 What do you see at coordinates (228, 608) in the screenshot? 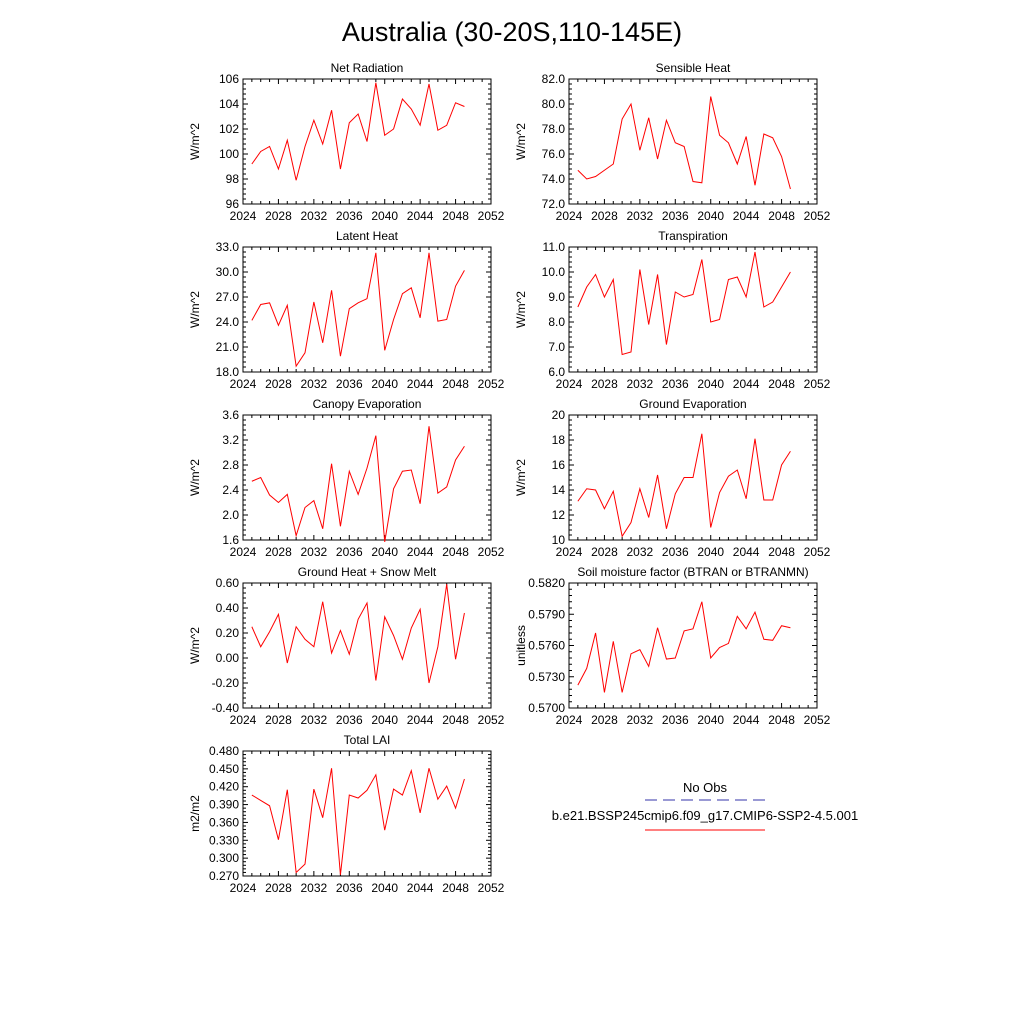
I see `y-tick-label: 0.40` at bounding box center [228, 608].